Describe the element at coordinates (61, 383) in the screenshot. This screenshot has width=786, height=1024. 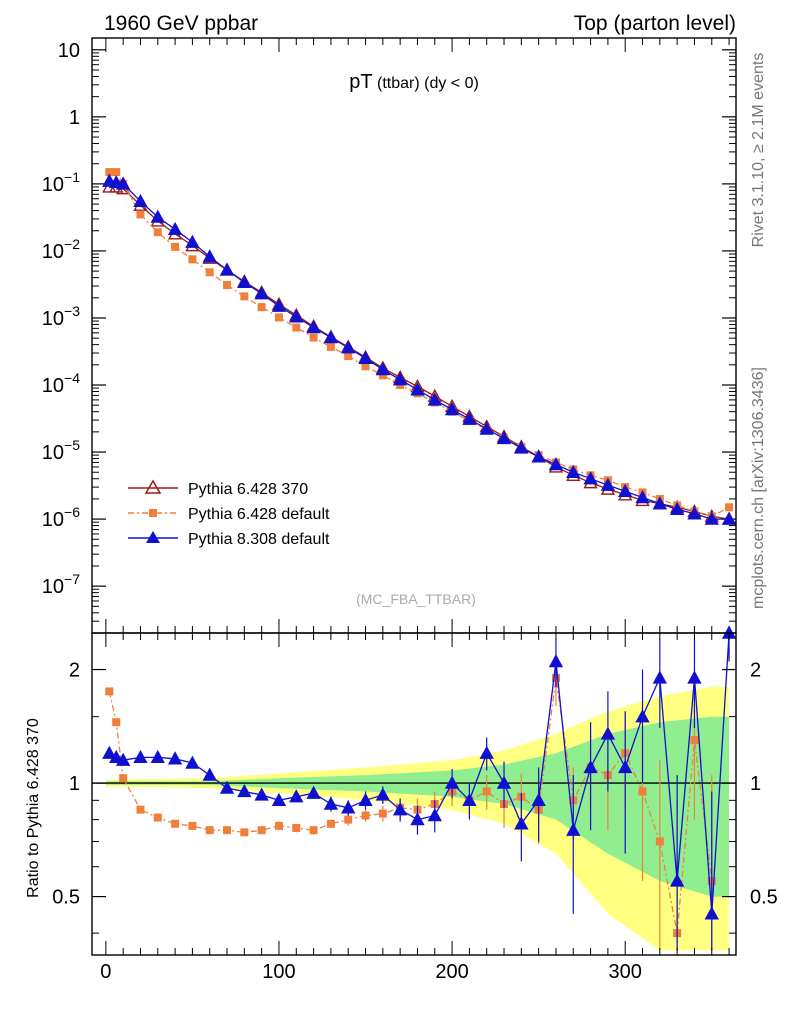
I see `main-y-tick-label: 10⁻⁴` at that location.